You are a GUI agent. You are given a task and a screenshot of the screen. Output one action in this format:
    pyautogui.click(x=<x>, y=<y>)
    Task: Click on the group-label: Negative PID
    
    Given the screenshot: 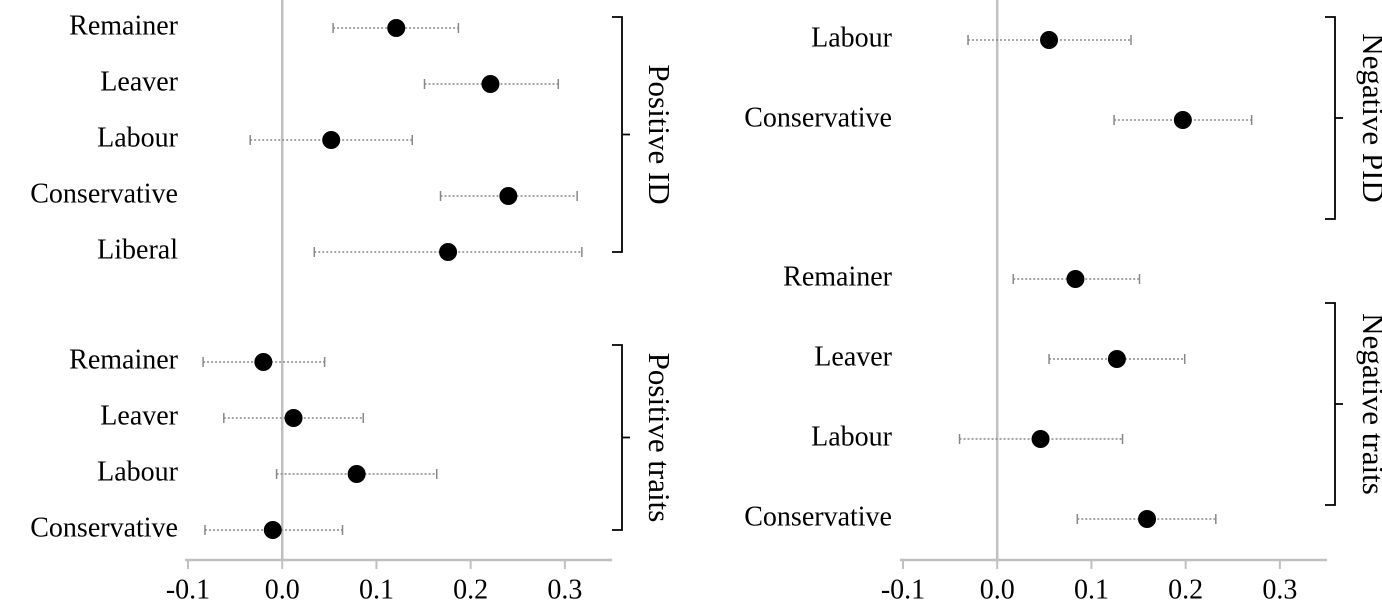 What is the action you would take?
    pyautogui.click(x=1369, y=118)
    